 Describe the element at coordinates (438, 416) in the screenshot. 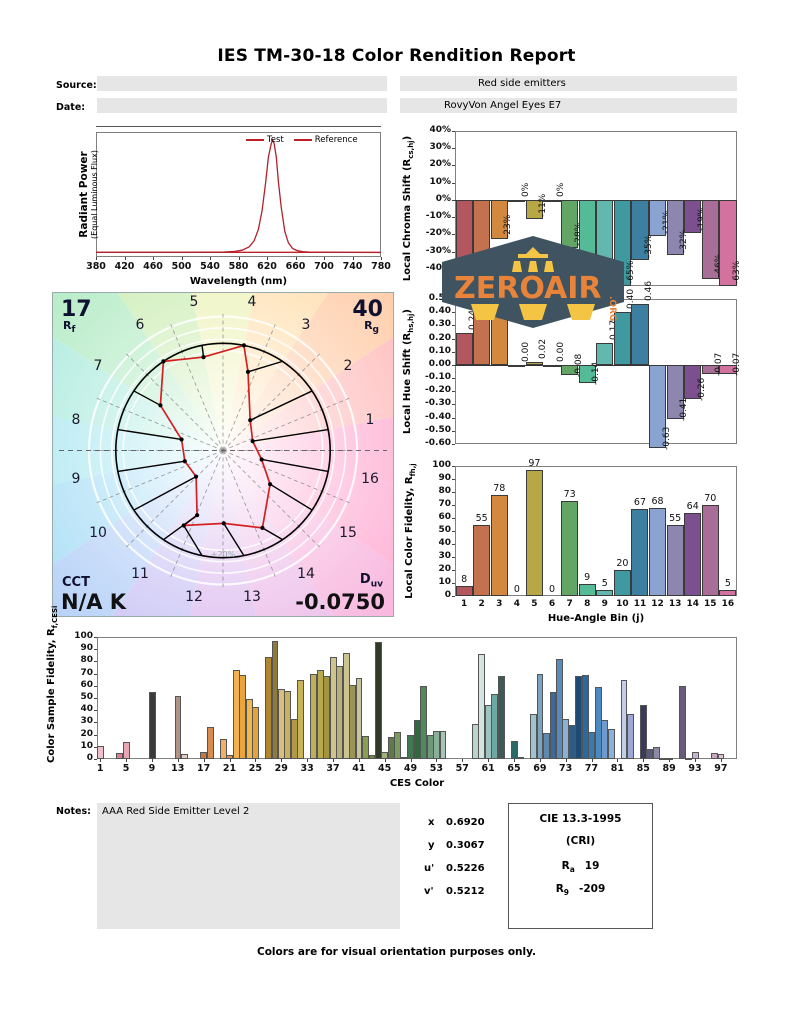

I see `hue-ytick-label: -0.40` at that location.